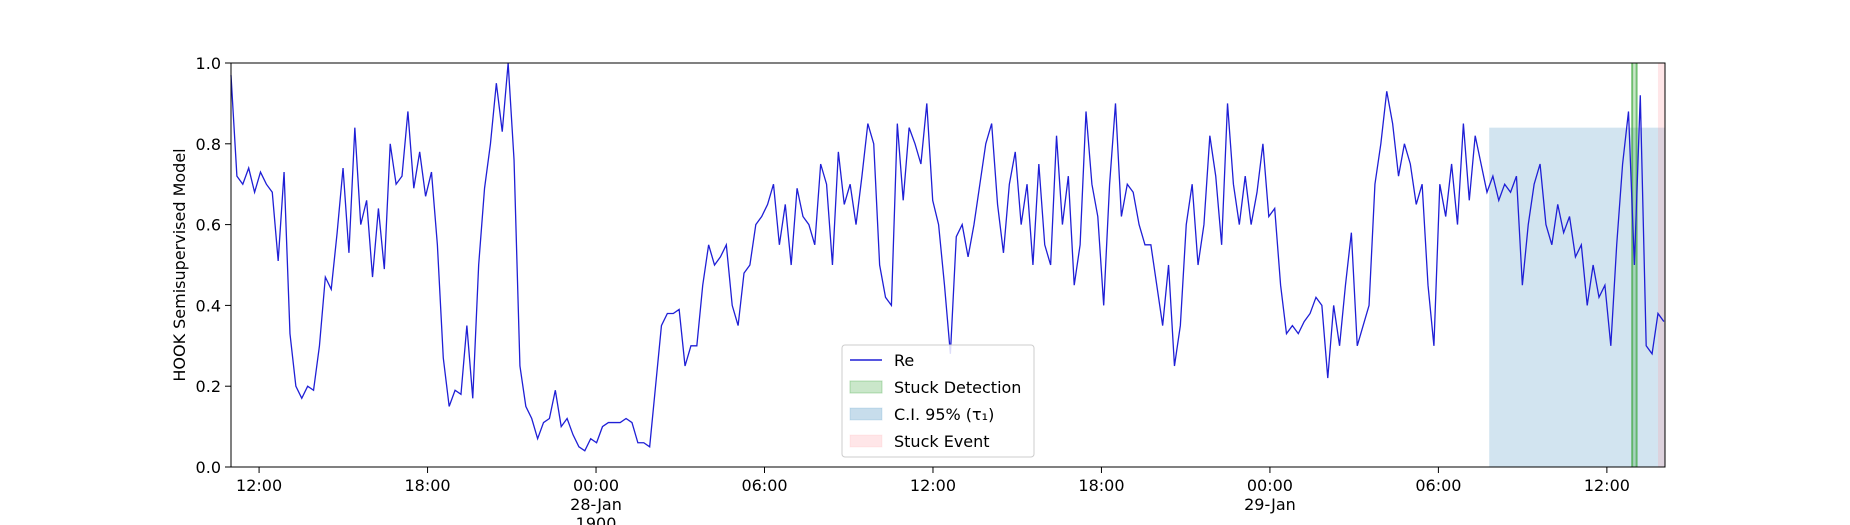 This screenshot has width=1850, height=525. Describe the element at coordinates (208, 386) in the screenshot. I see `y-tick-label: 0.2` at that location.